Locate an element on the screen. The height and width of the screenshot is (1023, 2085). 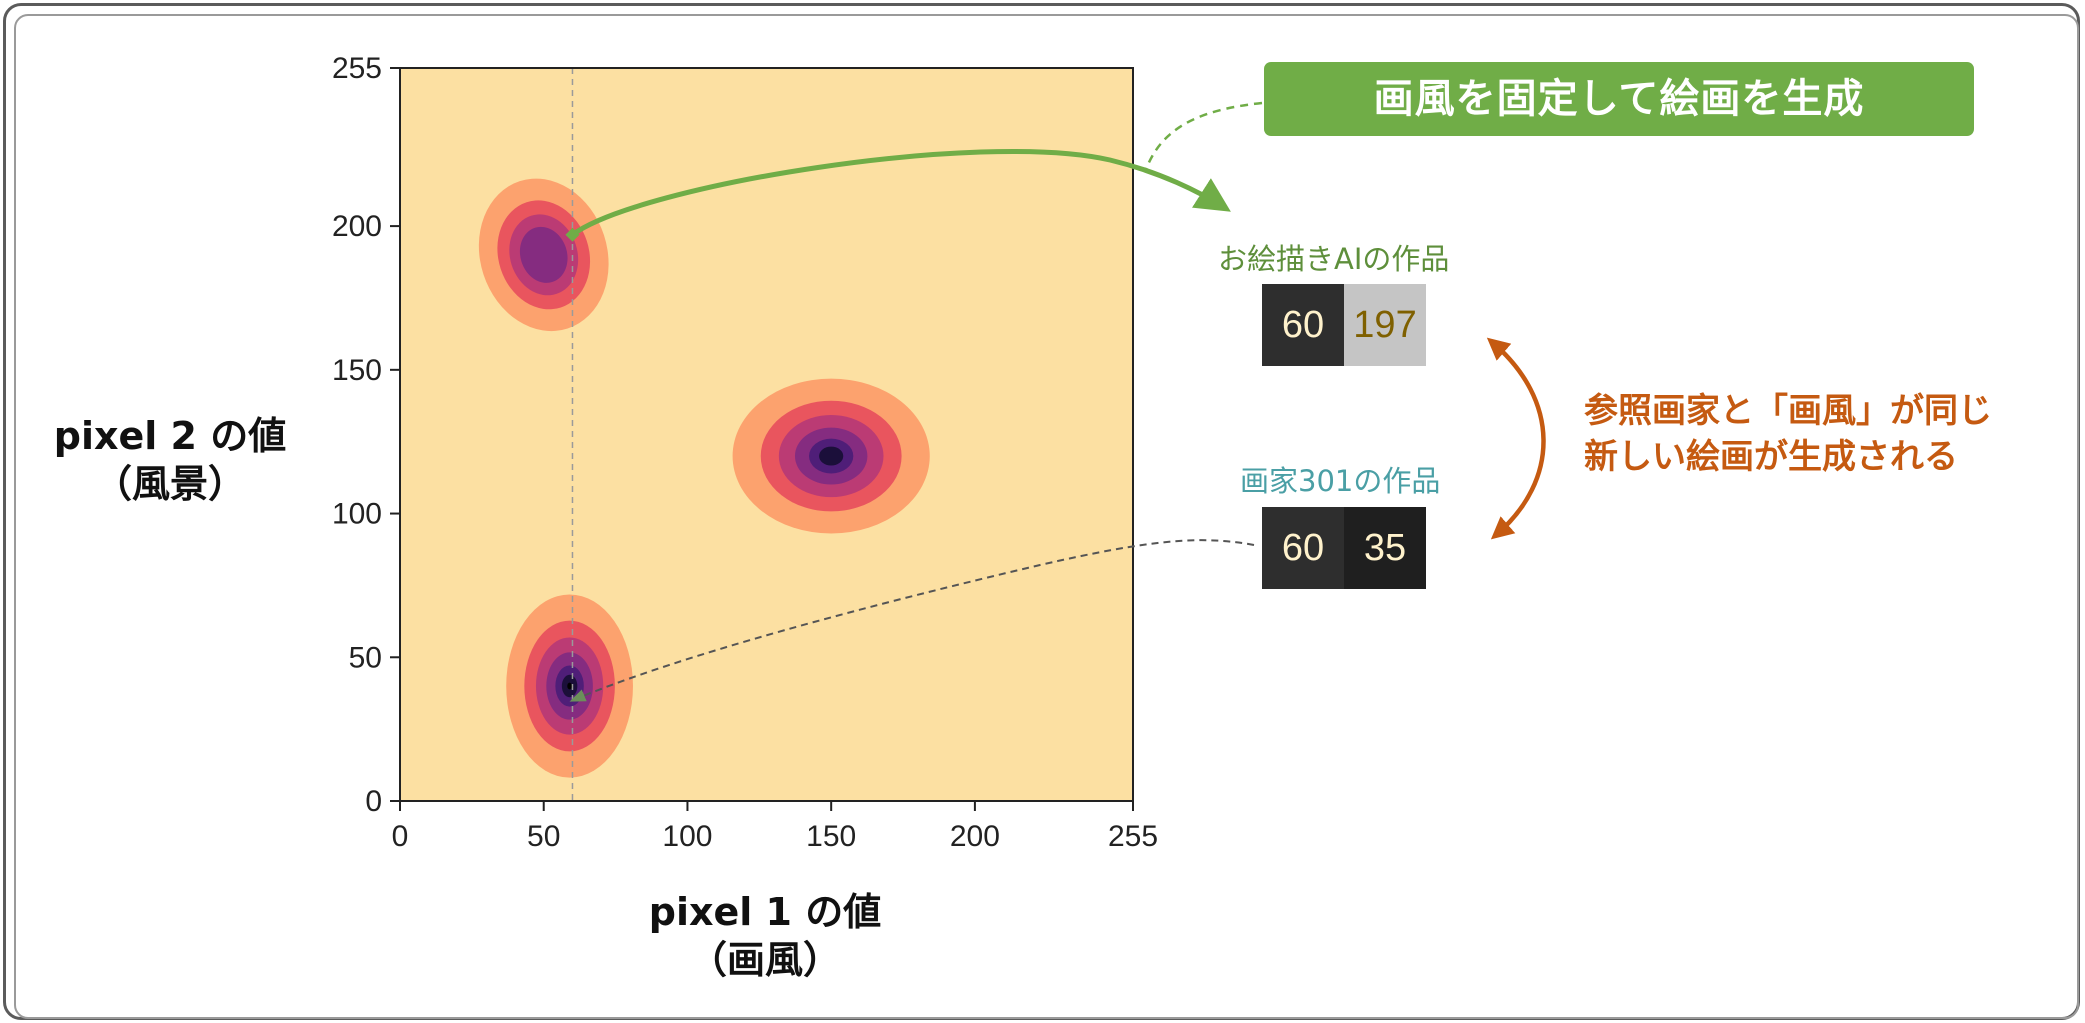
y-axis-label: pixel 2 の値 is located at coordinates (170, 436).